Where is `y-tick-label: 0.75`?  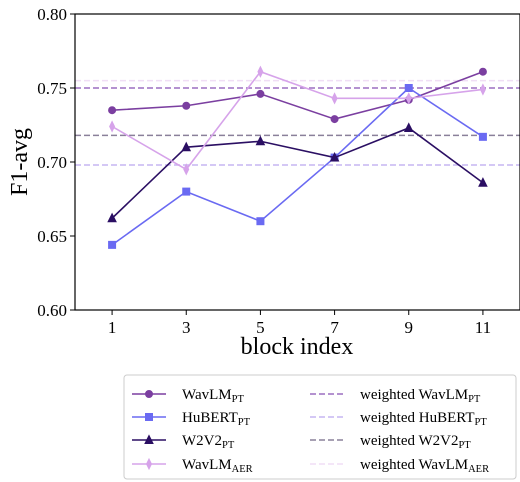 y-tick-label: 0.75 is located at coordinates (52, 88).